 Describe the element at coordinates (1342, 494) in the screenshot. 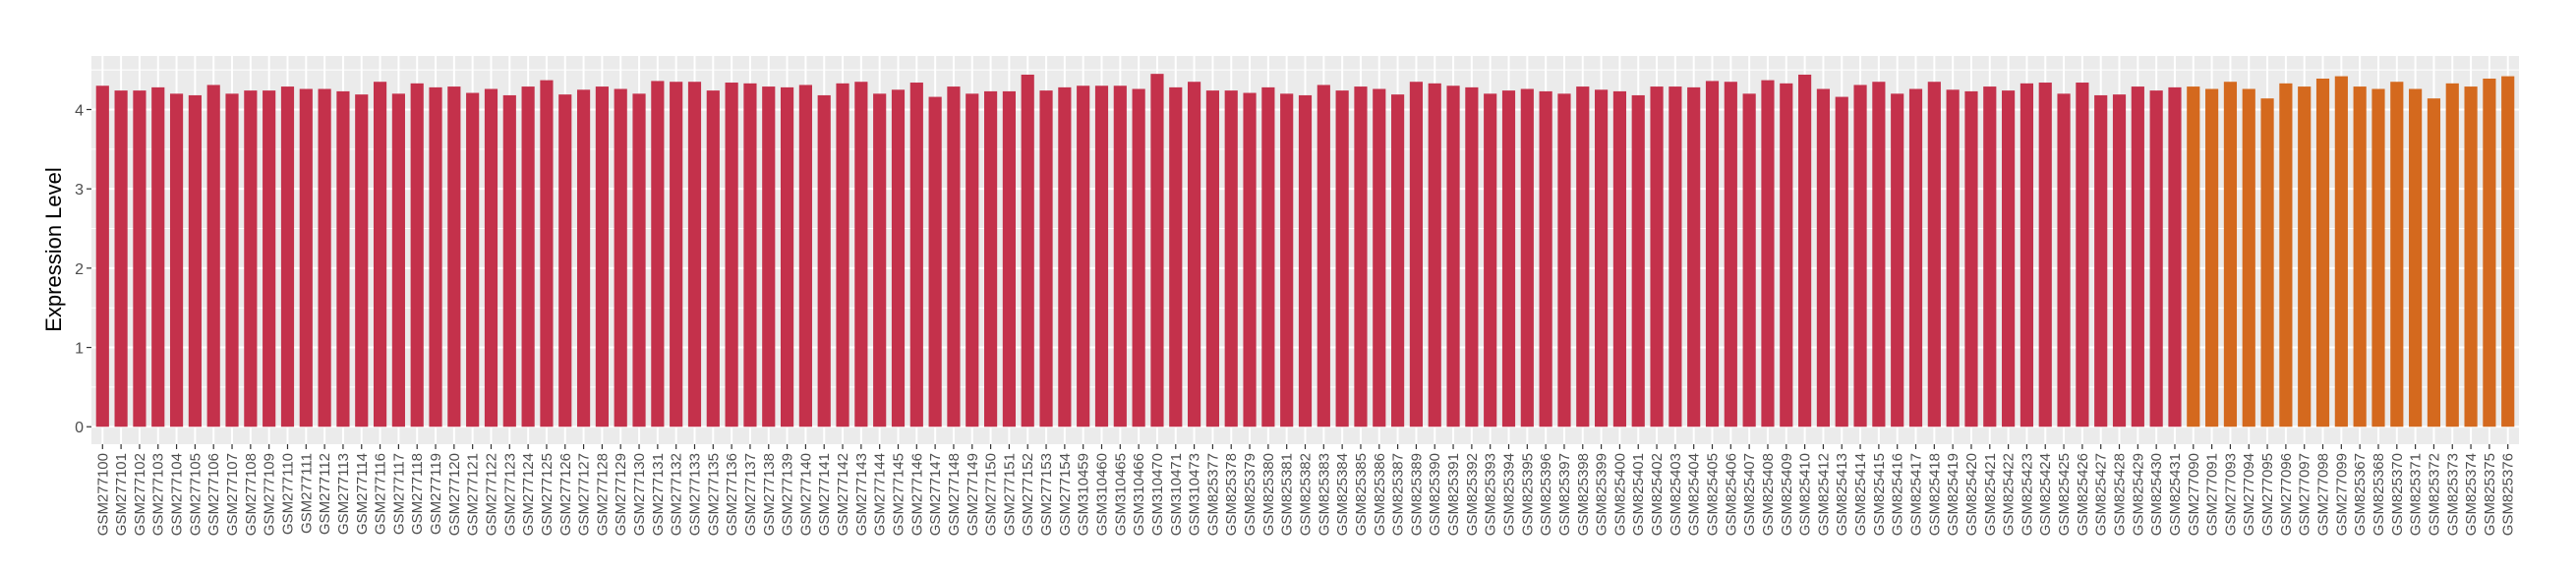

I see `x-tick-label: GSM825384` at that location.